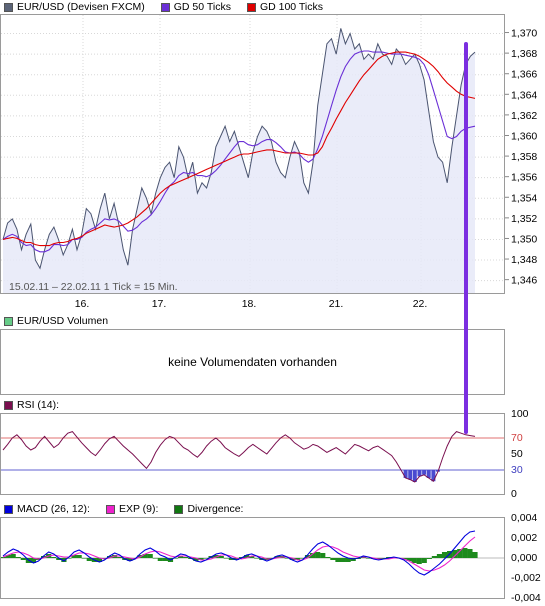 This screenshot has height=606, width=545. What do you see at coordinates (524, 95) in the screenshot?
I see `price-y-tick-label: 1,364` at bounding box center [524, 95].